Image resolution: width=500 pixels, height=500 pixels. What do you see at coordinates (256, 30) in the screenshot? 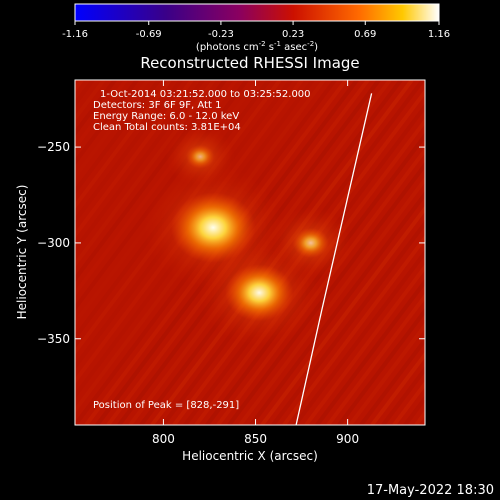
I see `colorbar-ticks: -1.16 -0.69 -0.23 0.23 0.69 1.16` at bounding box center [256, 30].